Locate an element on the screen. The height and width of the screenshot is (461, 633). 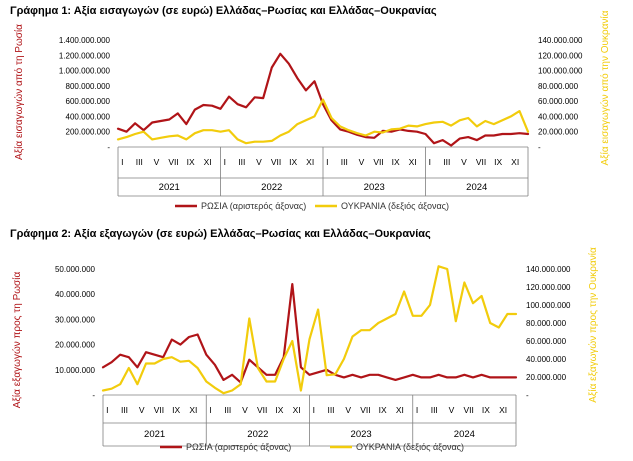
chart-2-right-axis-title: Αξία εξαγωγών προς την Ουκρανία is located at coordinates (593, 325).